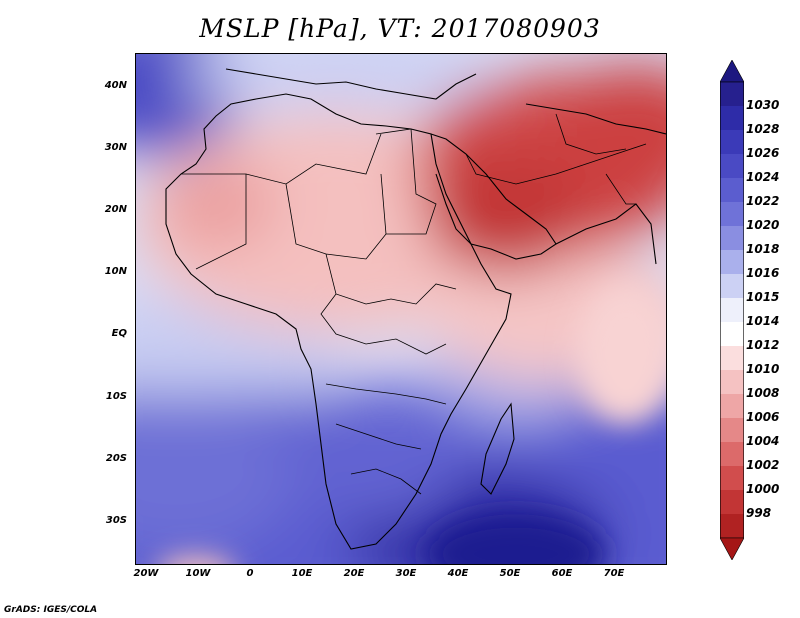 This screenshot has width=800, height=618. I want to click on lon-label-10w: 10W, so click(198, 573).